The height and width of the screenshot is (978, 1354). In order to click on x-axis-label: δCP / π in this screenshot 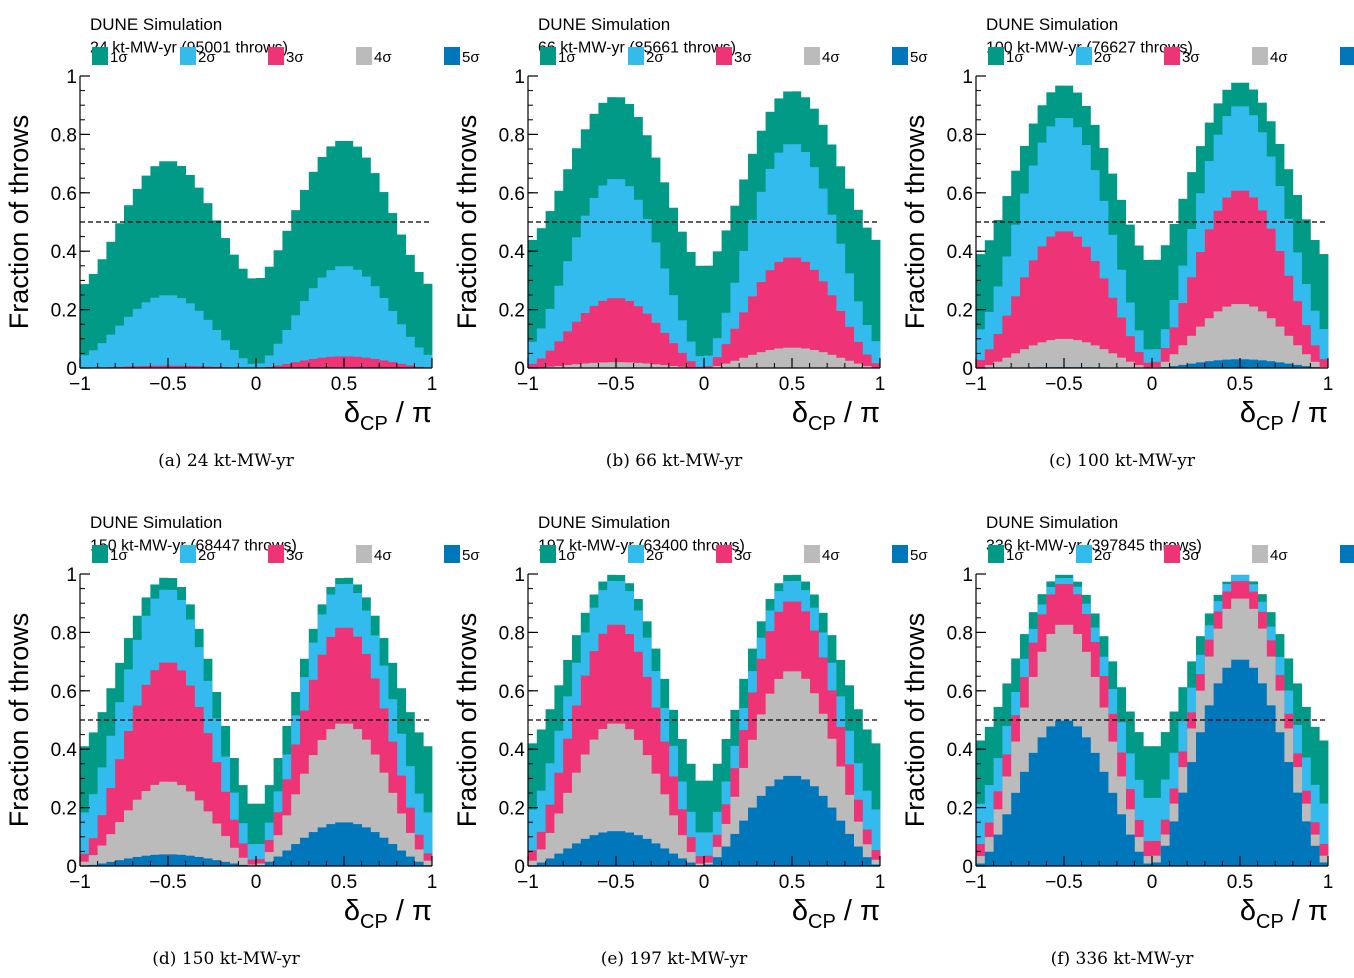, I will do `click(836, 914)`.